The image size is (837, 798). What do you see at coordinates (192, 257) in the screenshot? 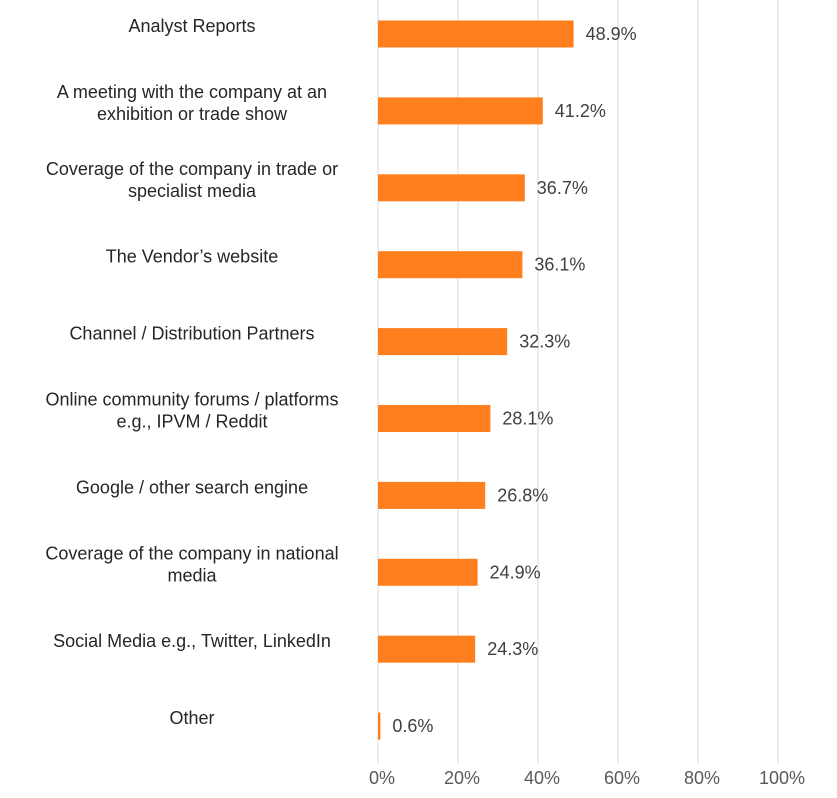
I see `category-label: The Vendor’s website` at bounding box center [192, 257].